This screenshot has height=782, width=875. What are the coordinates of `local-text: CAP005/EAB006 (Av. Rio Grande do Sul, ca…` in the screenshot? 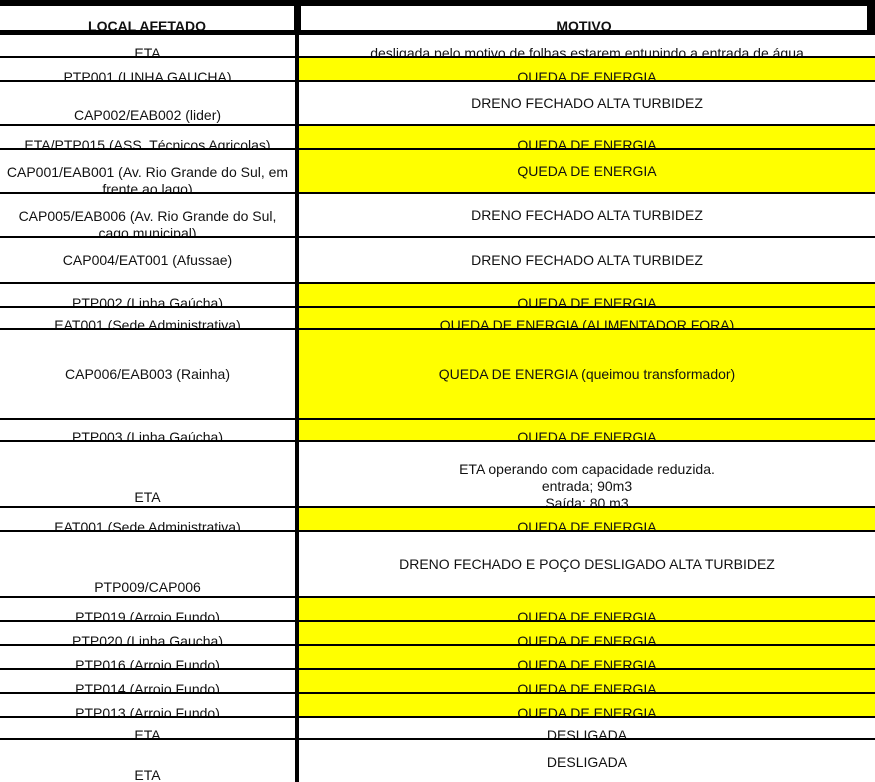 It's located at (147, 222).